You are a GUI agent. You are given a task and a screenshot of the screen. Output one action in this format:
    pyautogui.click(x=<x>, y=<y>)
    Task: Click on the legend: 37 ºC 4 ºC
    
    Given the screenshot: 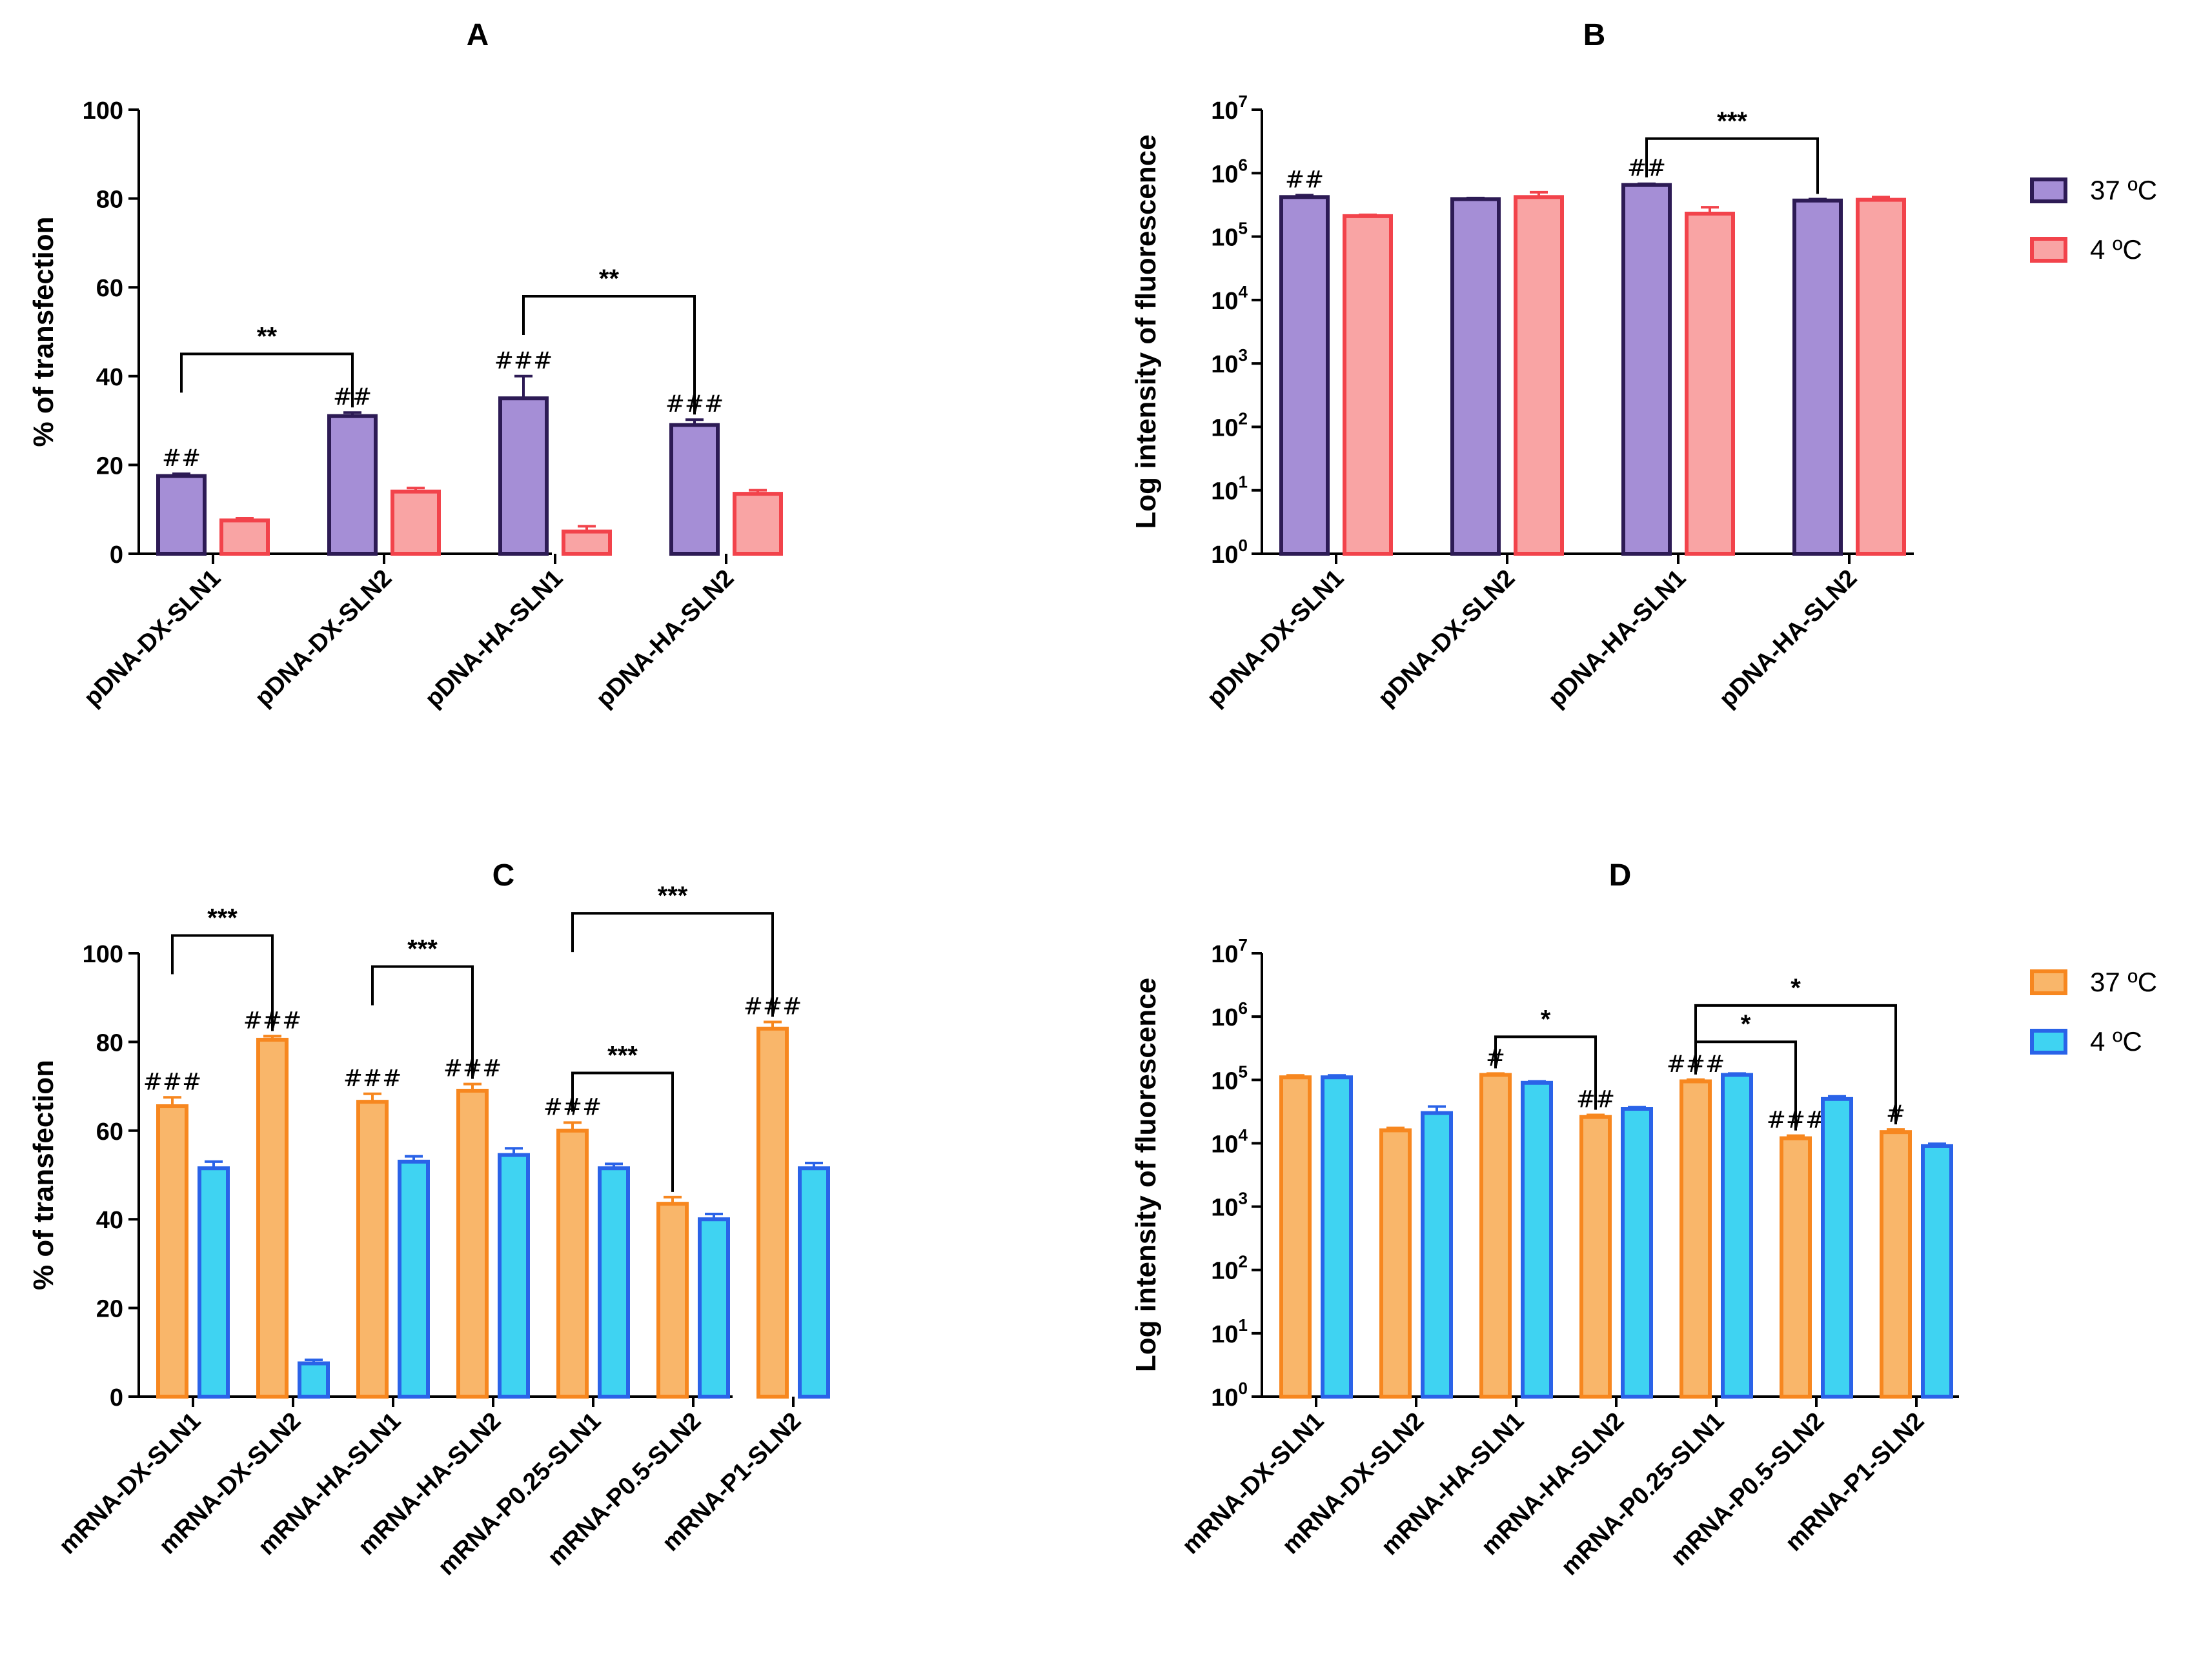 What is the action you would take?
    pyautogui.click(x=2093, y=1012)
    